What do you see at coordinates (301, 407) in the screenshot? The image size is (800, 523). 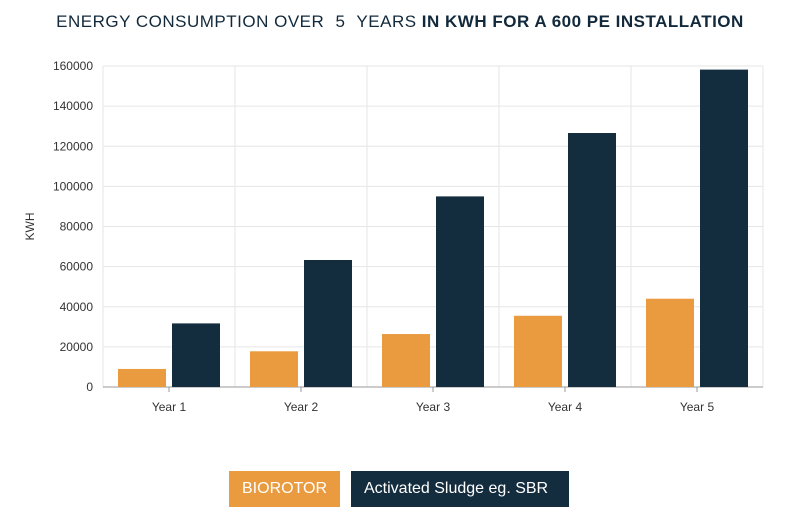 I see `x-tick-label: Year 2` at bounding box center [301, 407].